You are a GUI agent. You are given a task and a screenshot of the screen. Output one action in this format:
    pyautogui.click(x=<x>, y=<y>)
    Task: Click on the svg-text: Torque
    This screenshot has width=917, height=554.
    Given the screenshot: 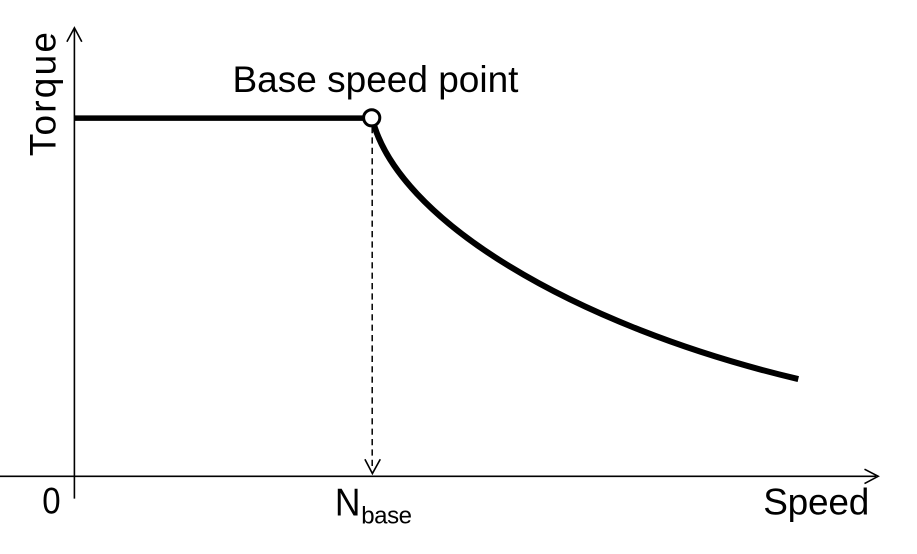 What is the action you would take?
    pyautogui.click(x=43, y=93)
    